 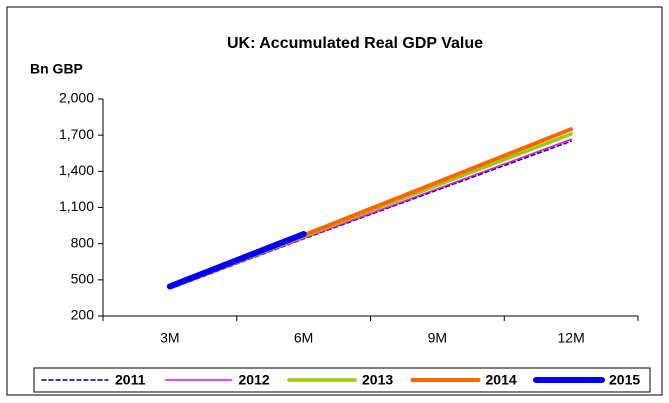 What do you see at coordinates (76, 134) in the screenshot?
I see `y-tick-label: 1,700` at bounding box center [76, 134].